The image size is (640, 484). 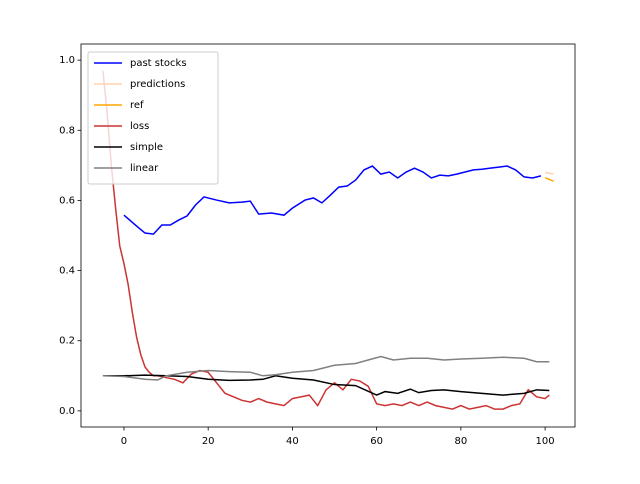 What do you see at coordinates (157, 84) in the screenshot?
I see `legend-label: predictions` at bounding box center [157, 84].